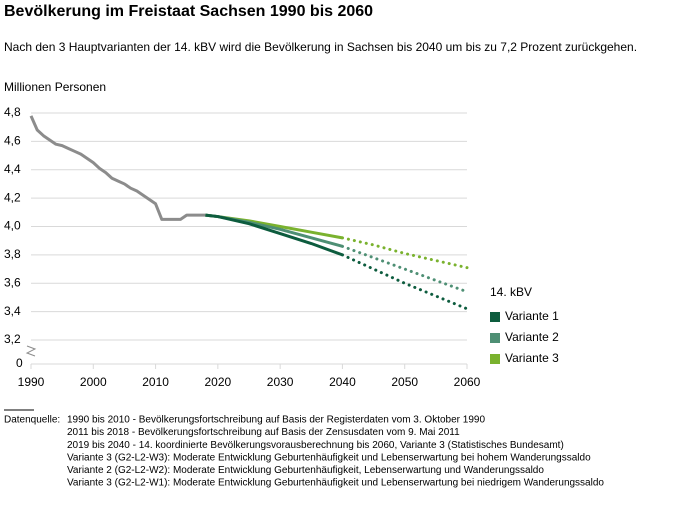 The width and height of the screenshot is (679, 505). I want to click on x-tick-label: 2010, so click(155, 382).